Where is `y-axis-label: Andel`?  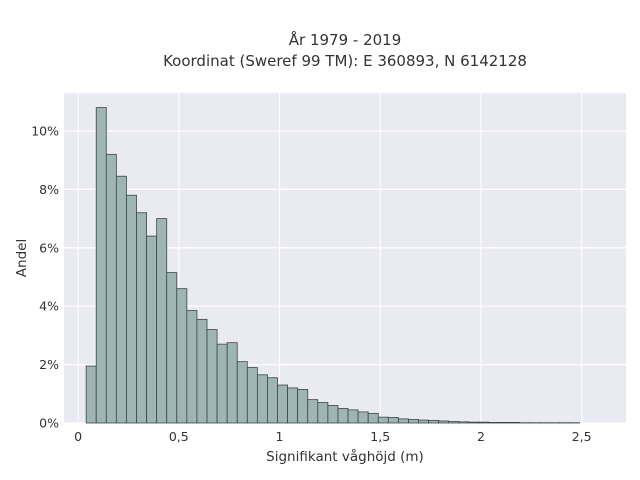 y-axis-label: Andel is located at coordinates (22, 258).